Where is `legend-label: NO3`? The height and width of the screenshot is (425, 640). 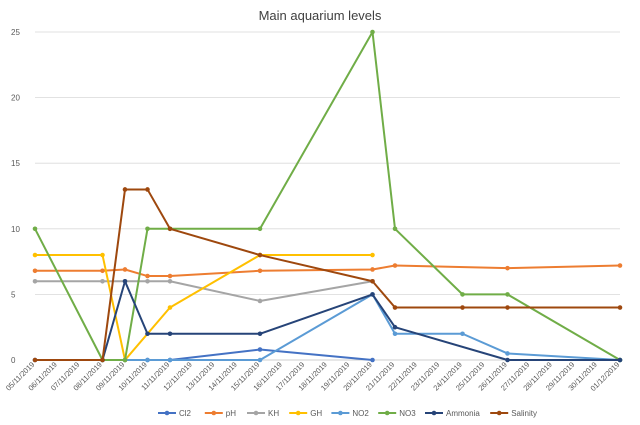
legend-label: NO3 is located at coordinates (407, 413).